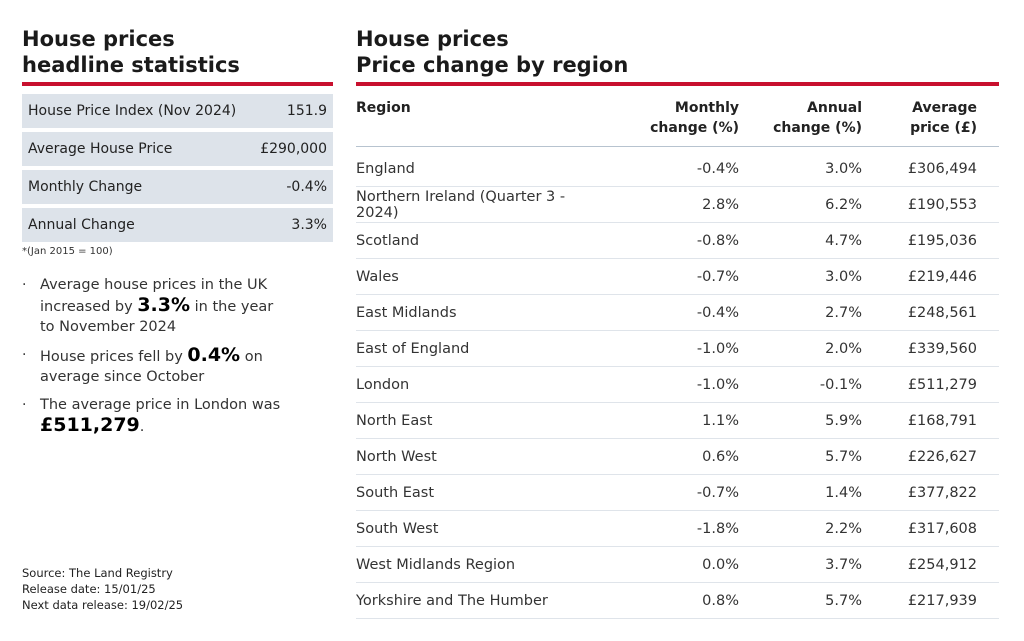 This screenshot has height=641, width=1024. What do you see at coordinates (696, 600) in the screenshot?
I see `cell-monthly: 0.8%` at bounding box center [696, 600].